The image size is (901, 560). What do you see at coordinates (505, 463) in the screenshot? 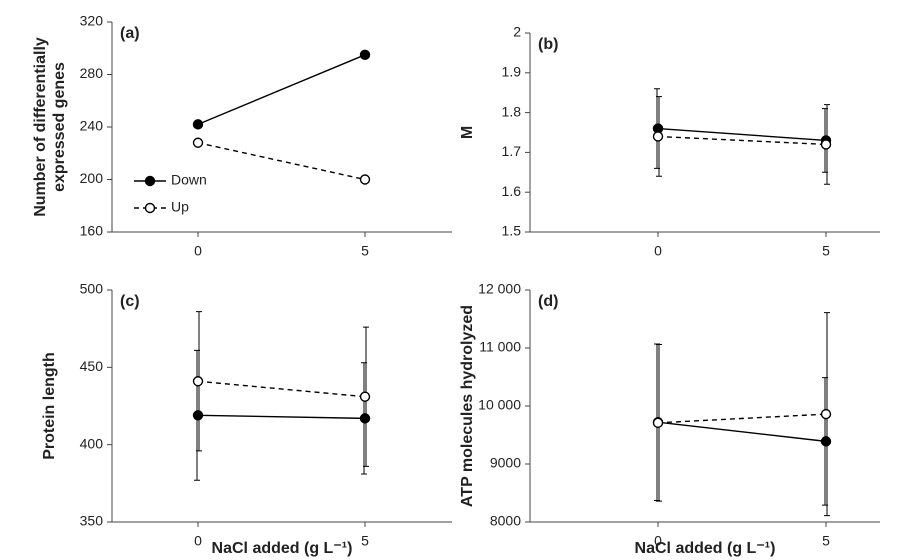
I see `y-tick-label: 9000` at bounding box center [505, 463].